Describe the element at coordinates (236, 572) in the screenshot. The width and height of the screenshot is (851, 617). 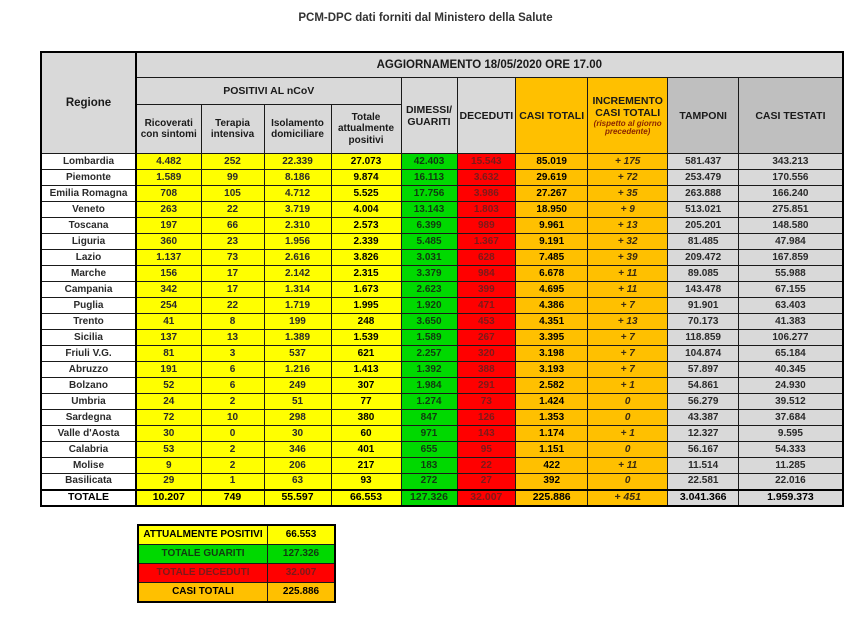
I see `summary-row: TOTALE DECEDUTI 32.007` at that location.